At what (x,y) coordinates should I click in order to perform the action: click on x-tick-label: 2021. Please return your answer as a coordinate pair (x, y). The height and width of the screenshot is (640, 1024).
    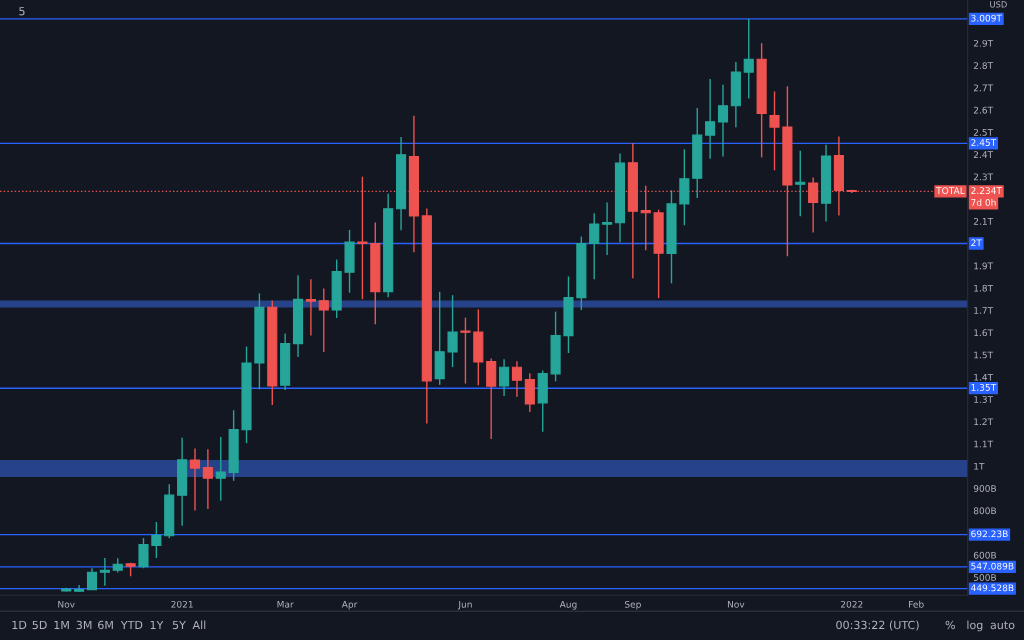
    Looking at the image, I should click on (182, 604).